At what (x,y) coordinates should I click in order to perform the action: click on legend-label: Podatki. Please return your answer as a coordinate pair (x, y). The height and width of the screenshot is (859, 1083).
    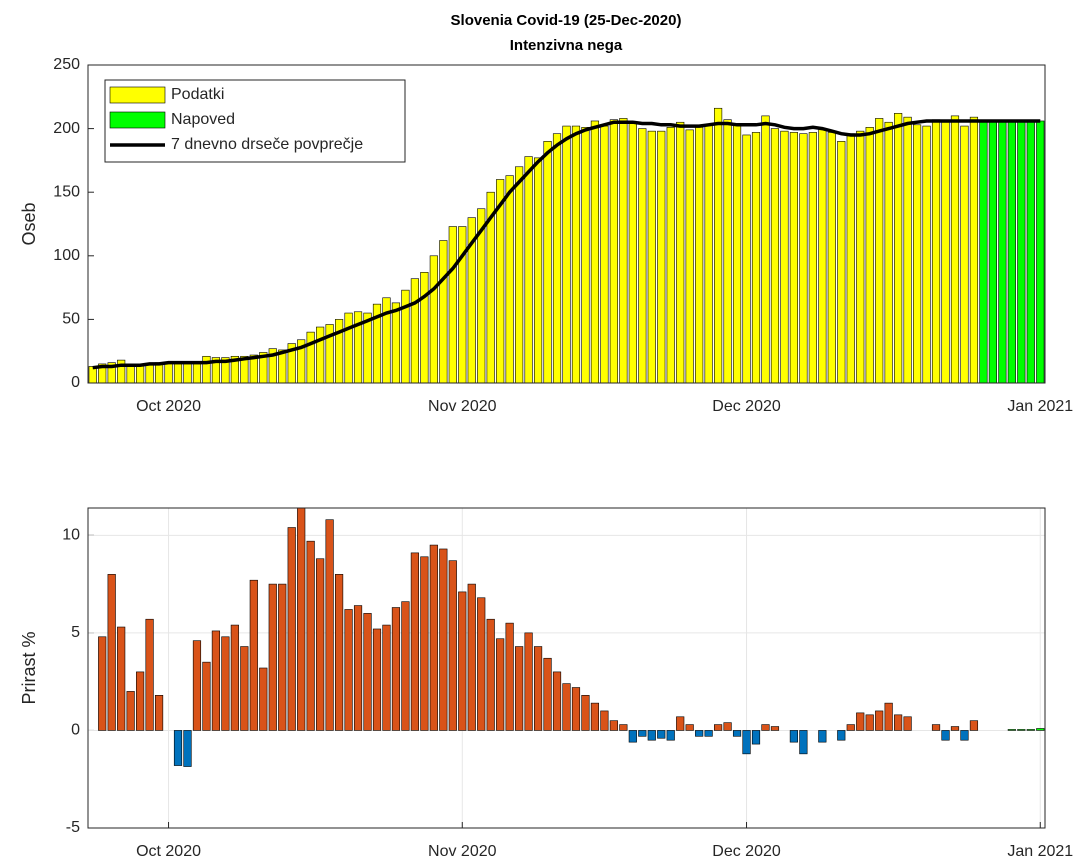
    Looking at the image, I should click on (197, 94).